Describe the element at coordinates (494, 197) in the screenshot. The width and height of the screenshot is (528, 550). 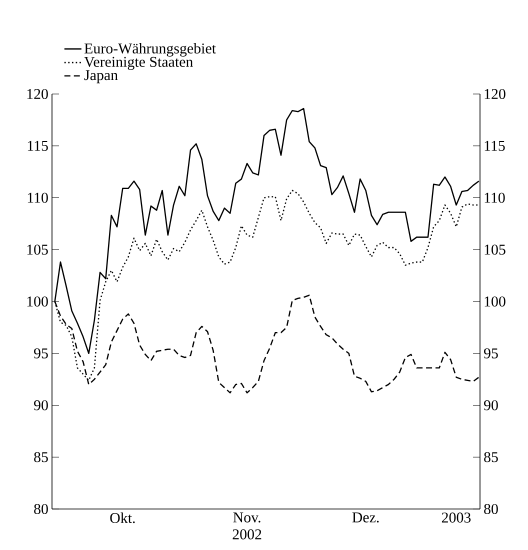
I see `y-tick-label: 110` at that location.